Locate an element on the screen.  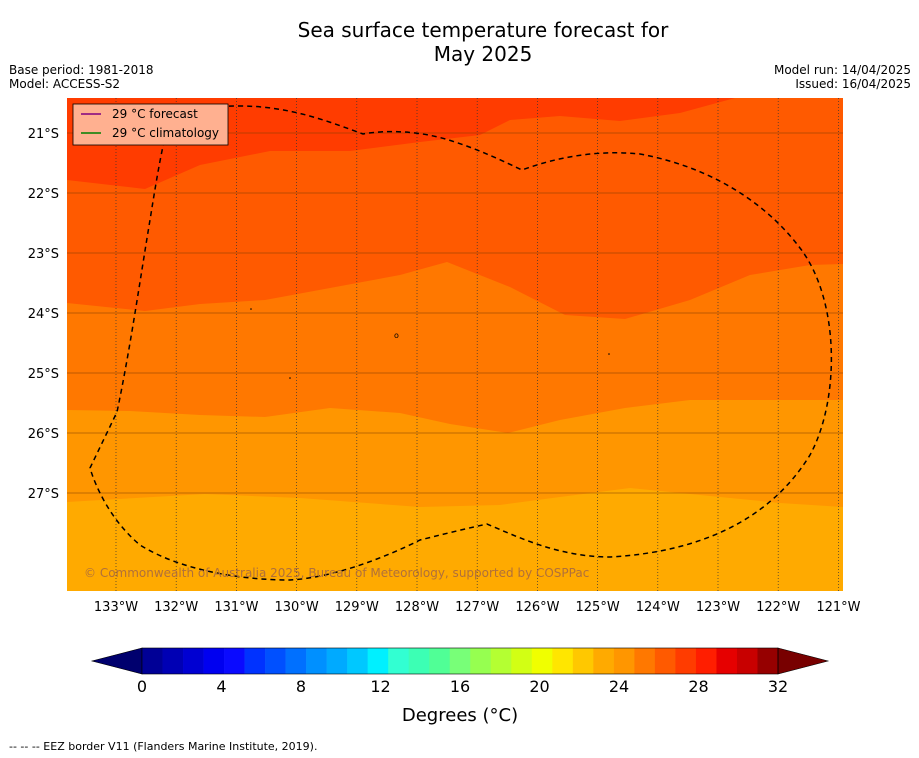
colorbar-tick-label: 16 is located at coordinates (460, 686).